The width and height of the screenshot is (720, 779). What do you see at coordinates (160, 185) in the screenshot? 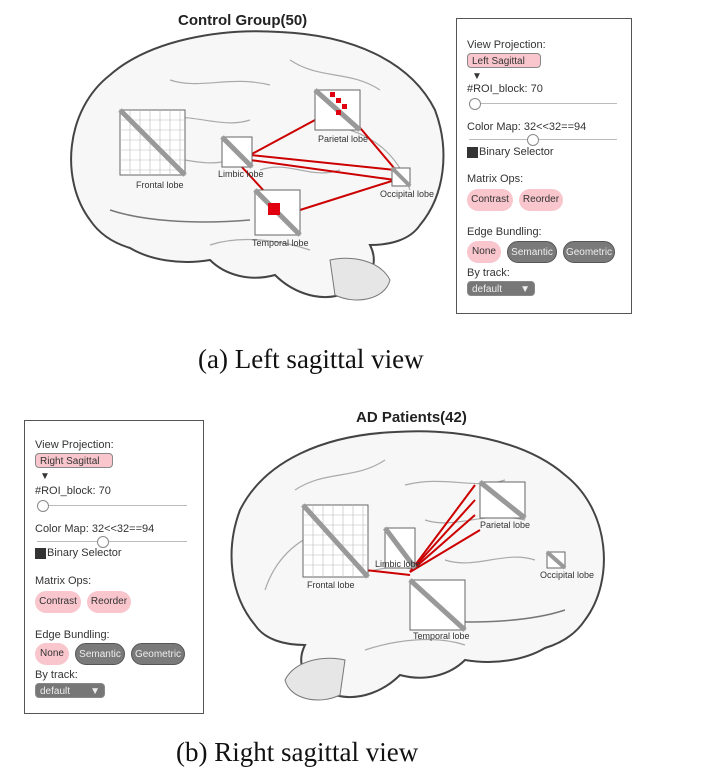
I see `top-label-frontal: Frontal lobe` at bounding box center [160, 185].